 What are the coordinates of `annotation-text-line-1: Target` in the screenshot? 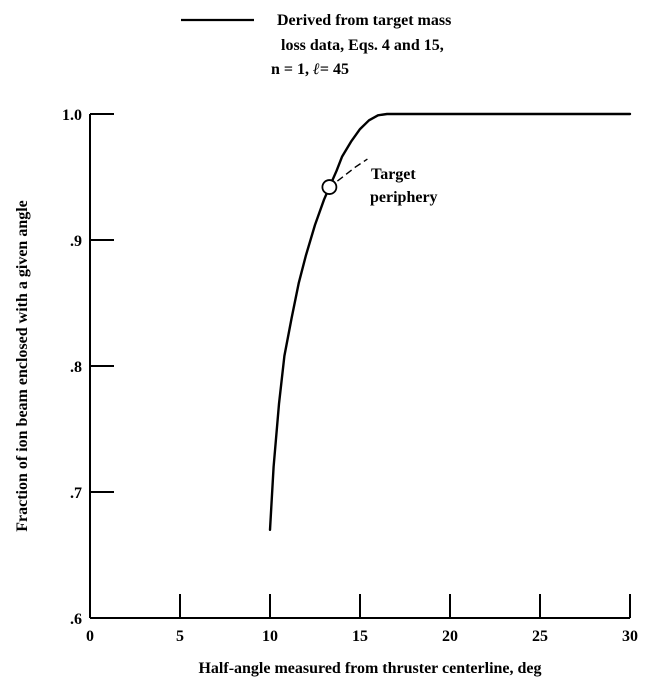 It's located at (393, 174).